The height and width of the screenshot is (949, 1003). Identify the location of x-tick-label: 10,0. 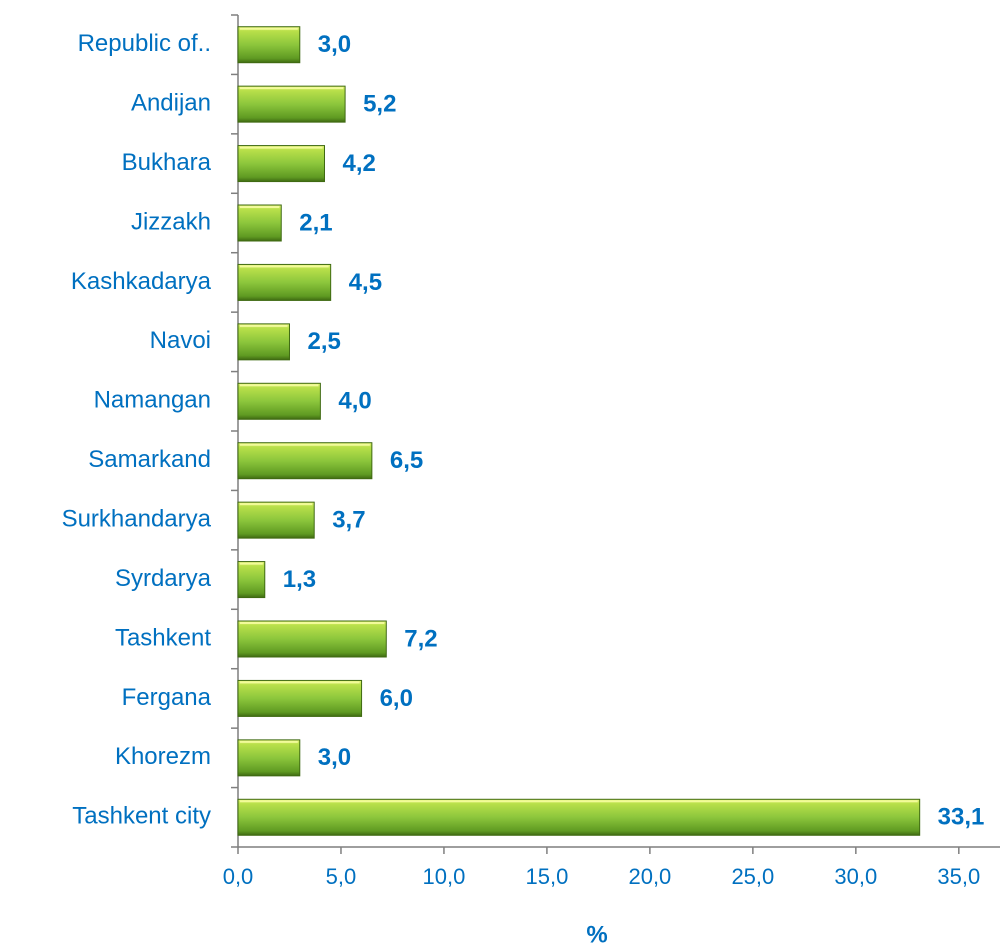
(444, 876).